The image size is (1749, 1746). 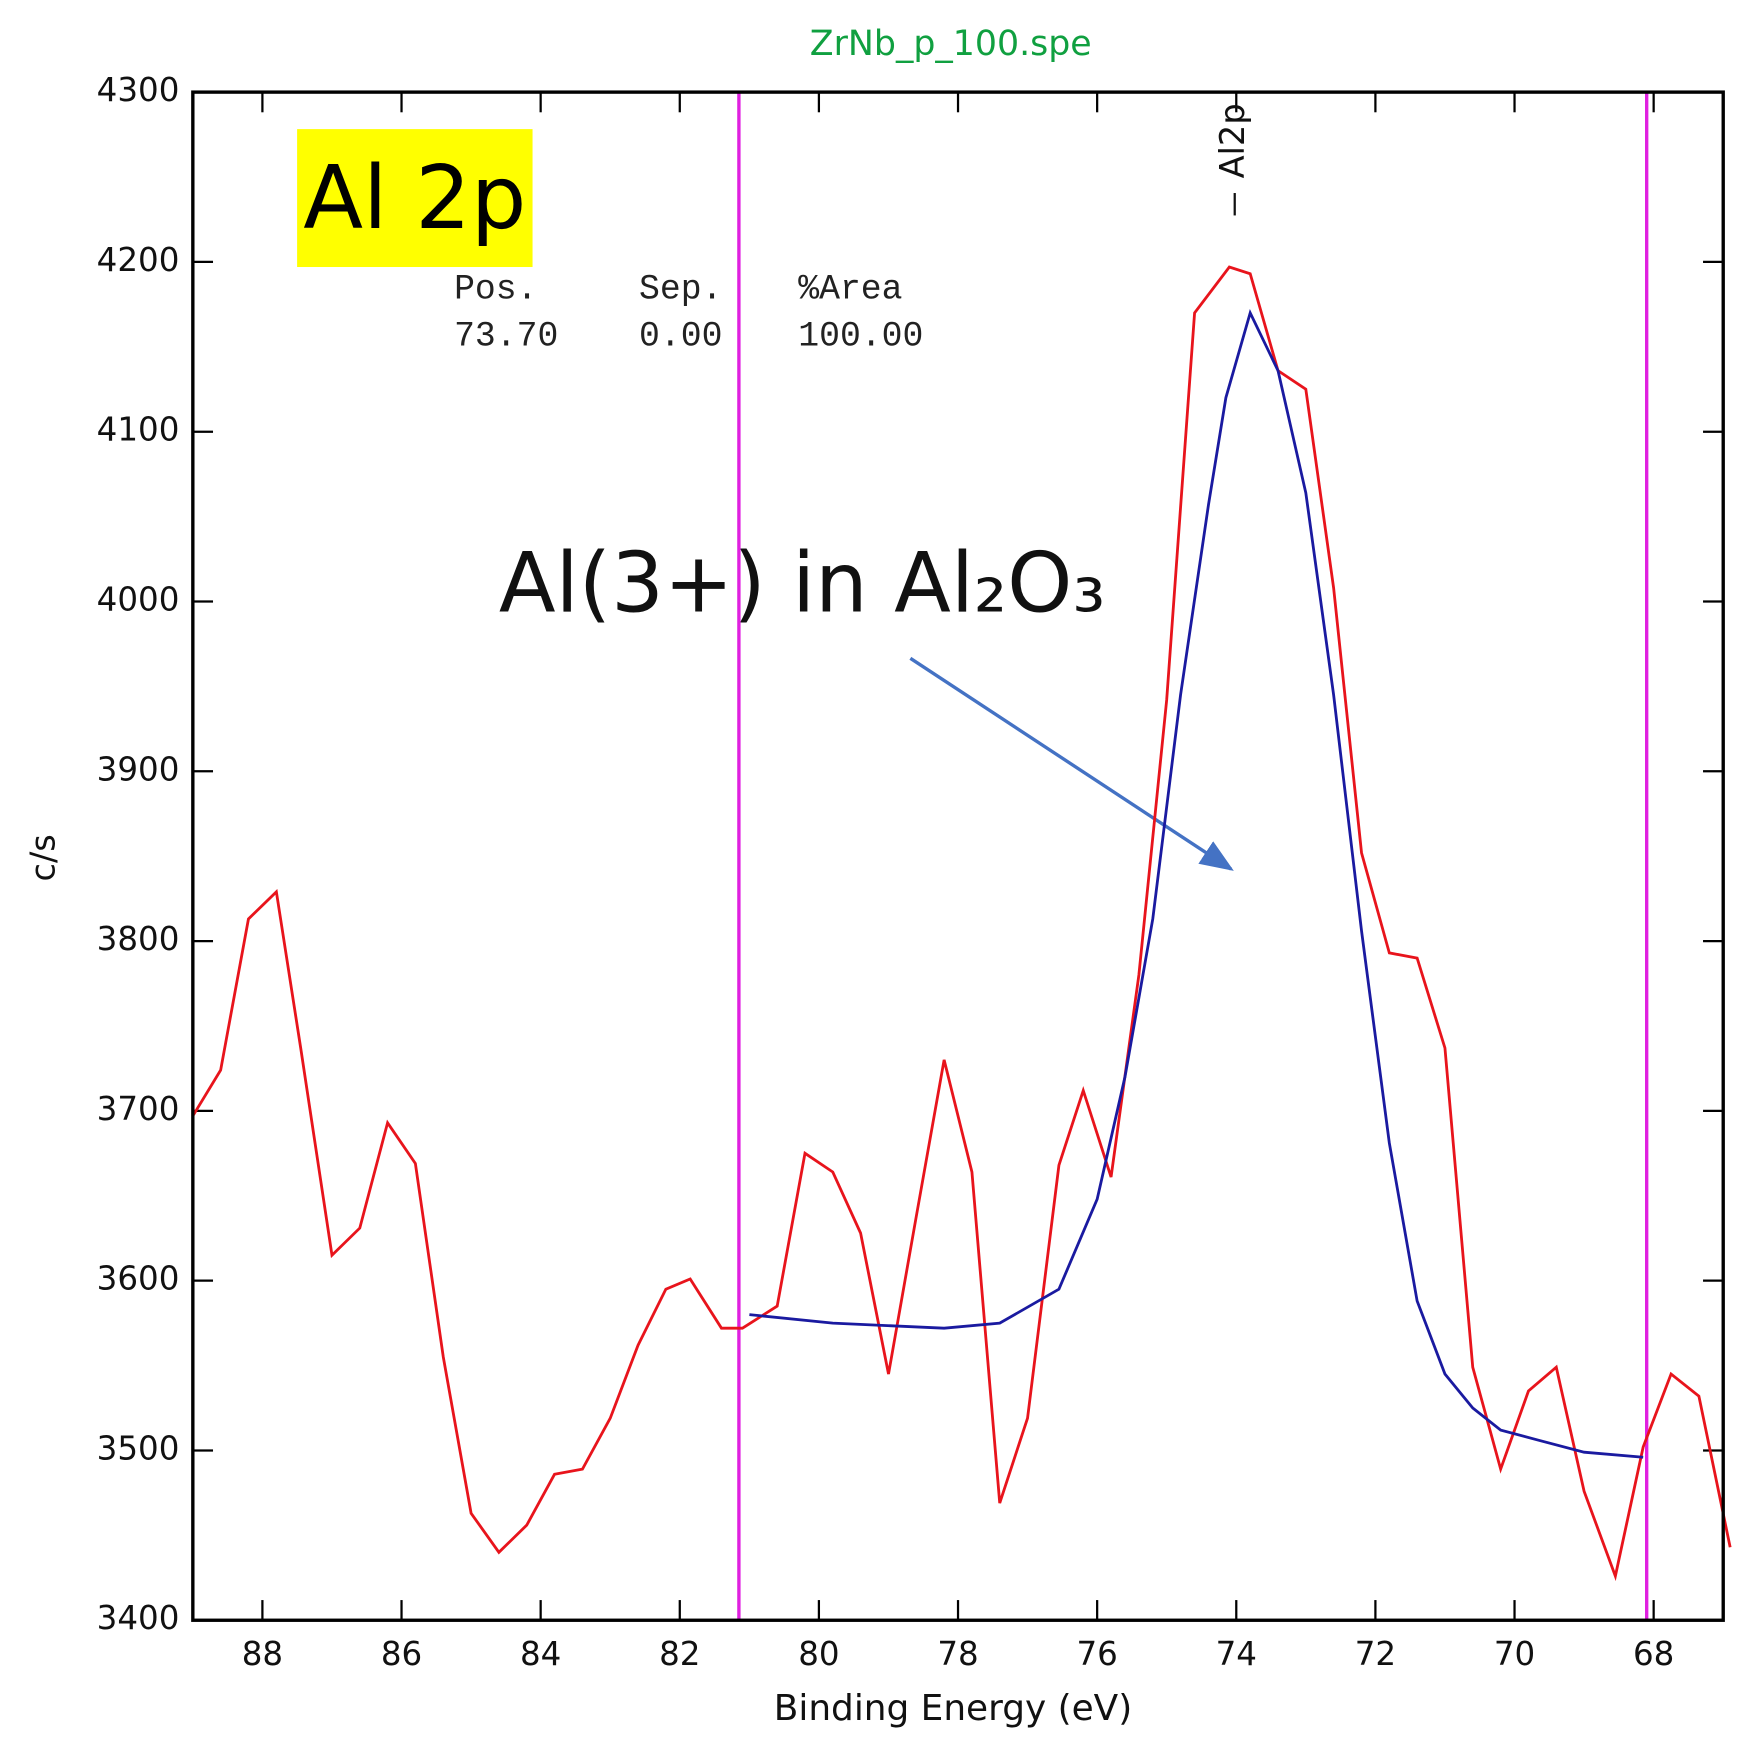 I want to click on y-tick-label: 4000, so click(x=138, y=599).